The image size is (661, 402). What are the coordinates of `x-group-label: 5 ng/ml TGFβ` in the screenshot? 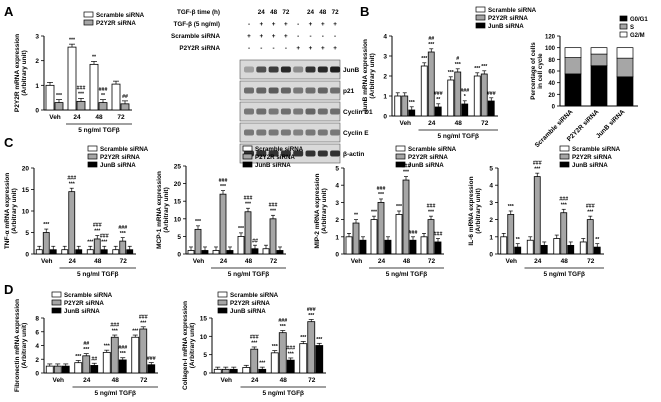 It's located at (458, 136).